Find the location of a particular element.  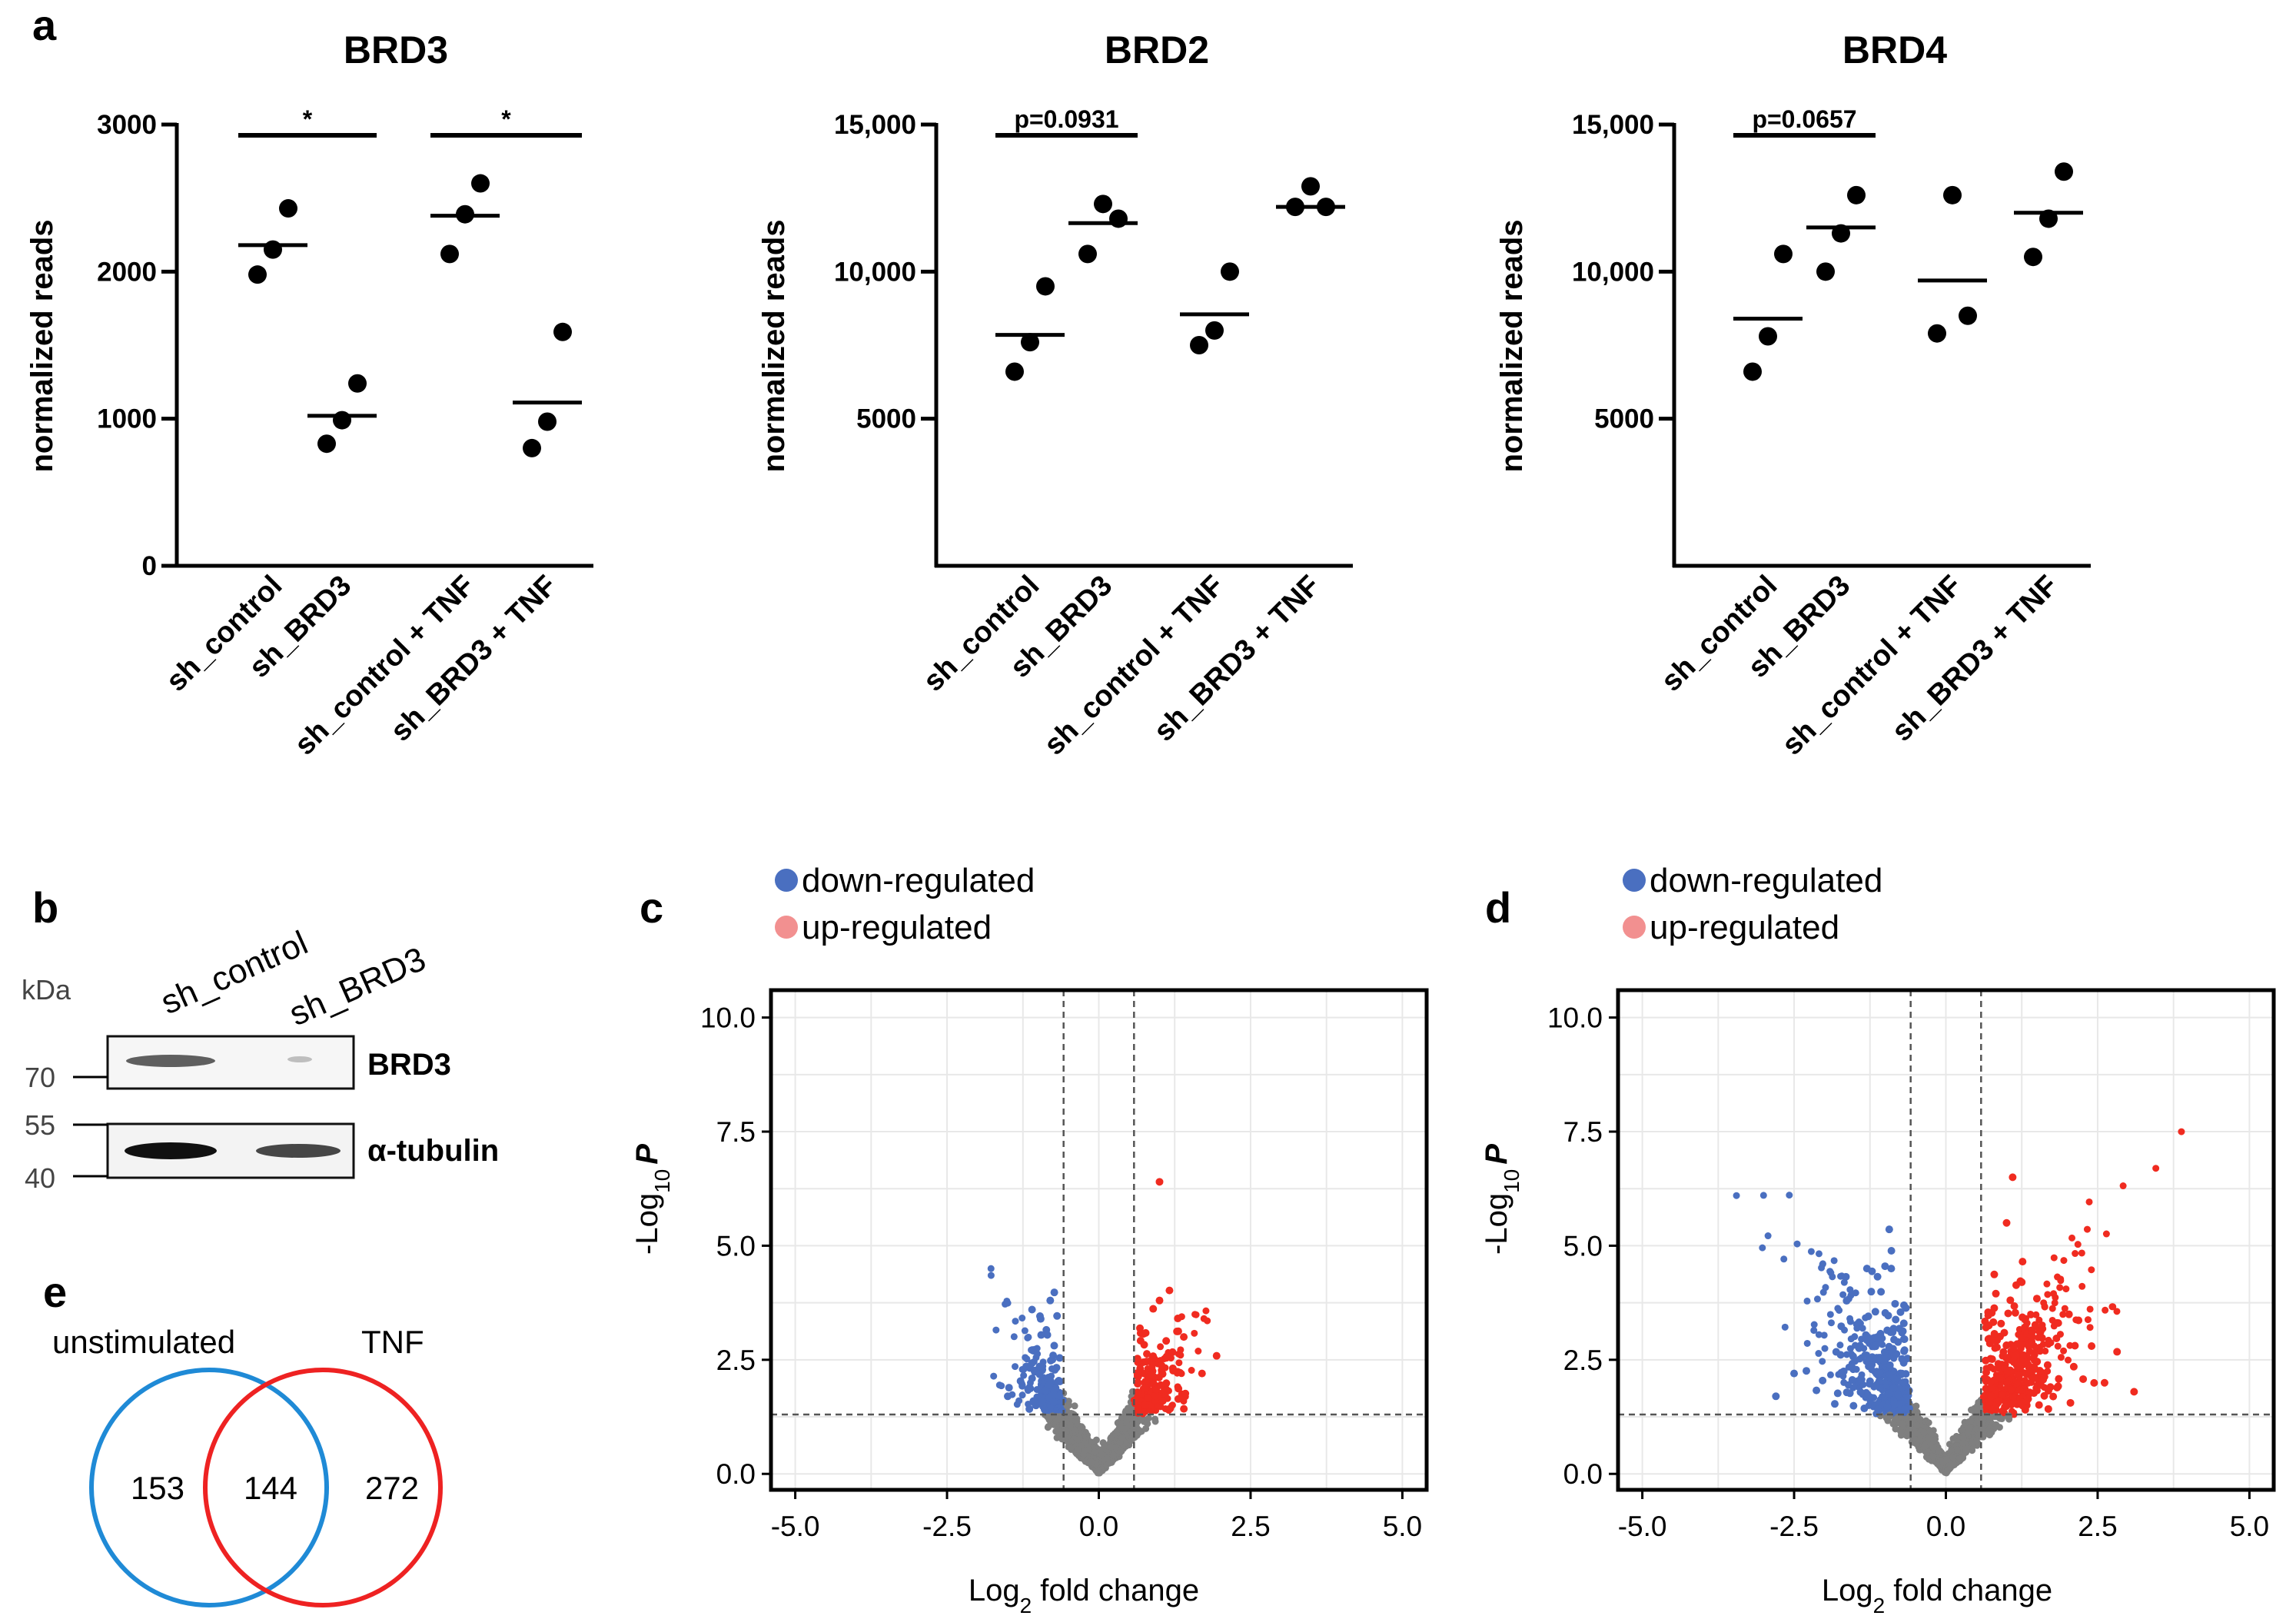

volcano-c-xlabel-sub: 2 is located at coordinates (1026, 1606).